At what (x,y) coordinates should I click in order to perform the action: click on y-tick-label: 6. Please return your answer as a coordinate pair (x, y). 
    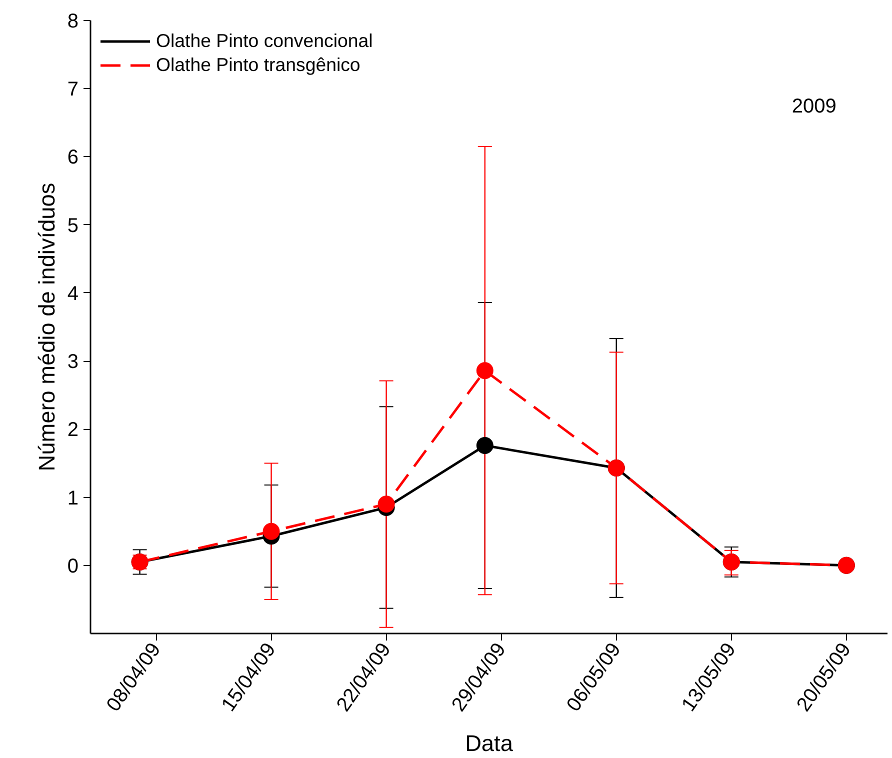
    Looking at the image, I should click on (72, 157).